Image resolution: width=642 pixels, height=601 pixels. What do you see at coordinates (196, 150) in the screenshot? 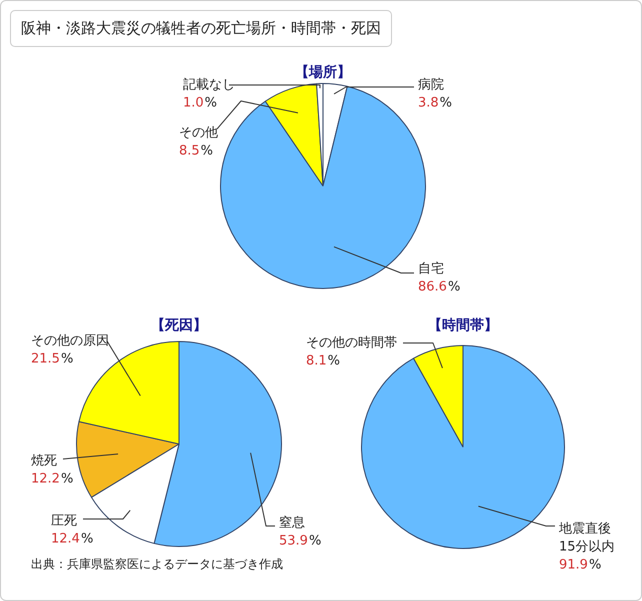
I see `data-label: 8.5%` at bounding box center [196, 150].